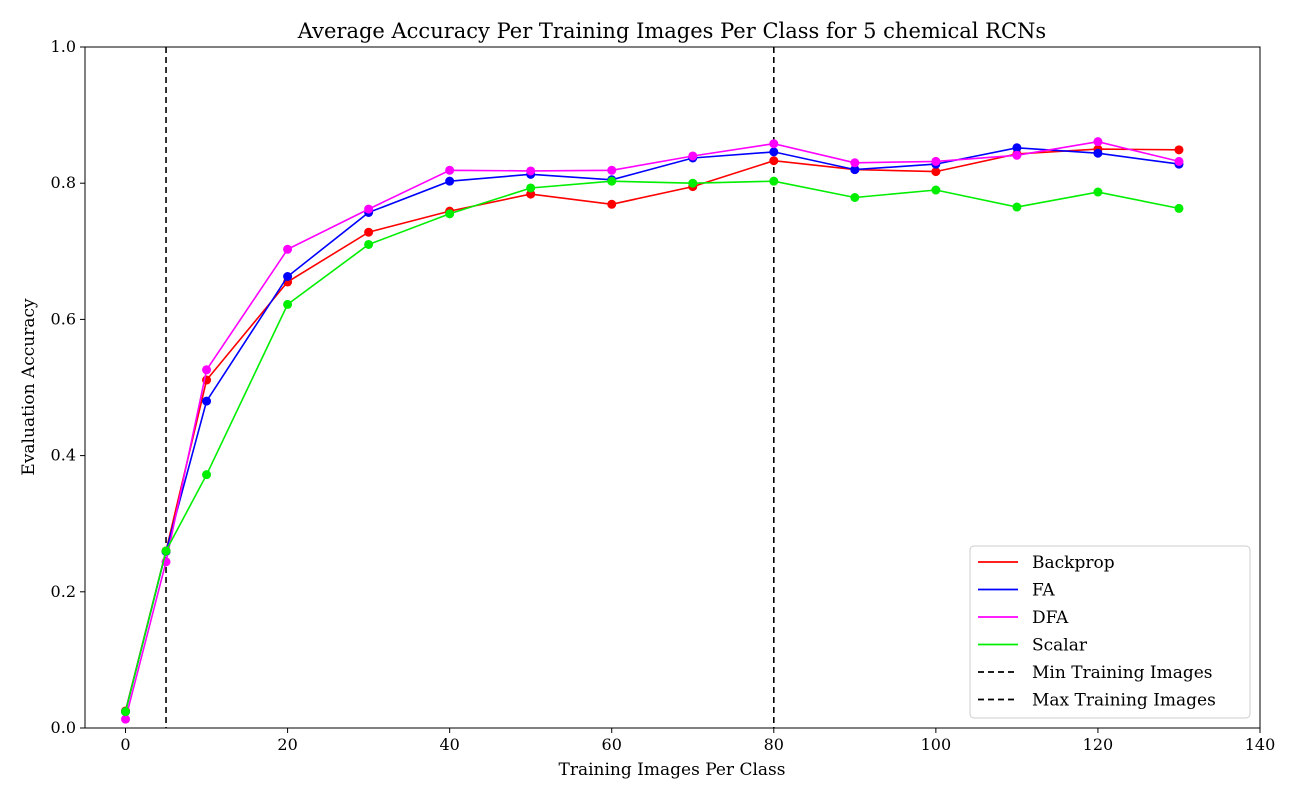  What do you see at coordinates (63, 318) in the screenshot?
I see `y-tick-label: 0.6` at bounding box center [63, 318].